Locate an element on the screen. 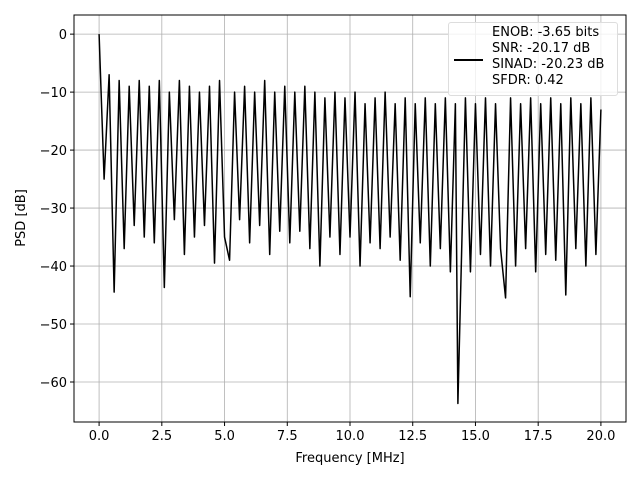 The height and width of the screenshot is (480, 640). y-tick-label: −40 is located at coordinates (53, 267).